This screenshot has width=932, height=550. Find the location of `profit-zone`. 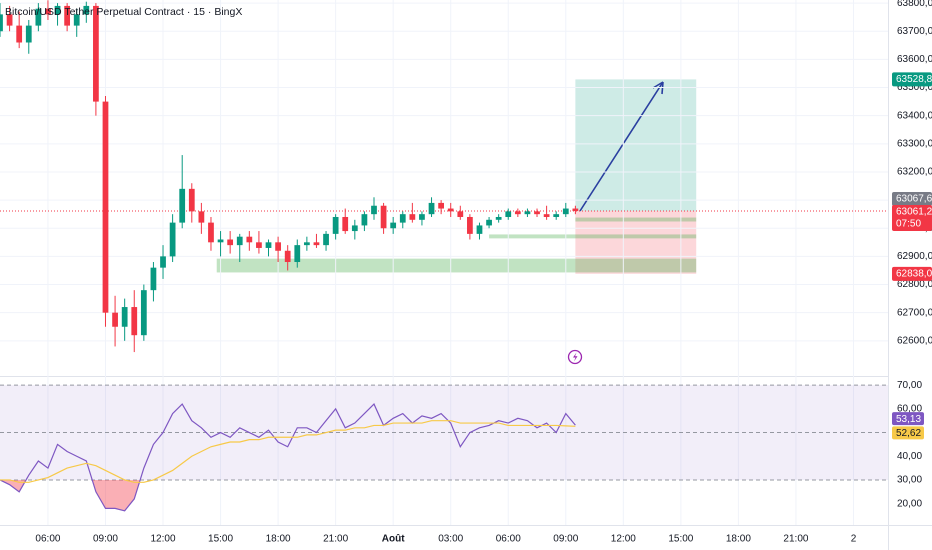

profit-zone is located at coordinates (636, 145).